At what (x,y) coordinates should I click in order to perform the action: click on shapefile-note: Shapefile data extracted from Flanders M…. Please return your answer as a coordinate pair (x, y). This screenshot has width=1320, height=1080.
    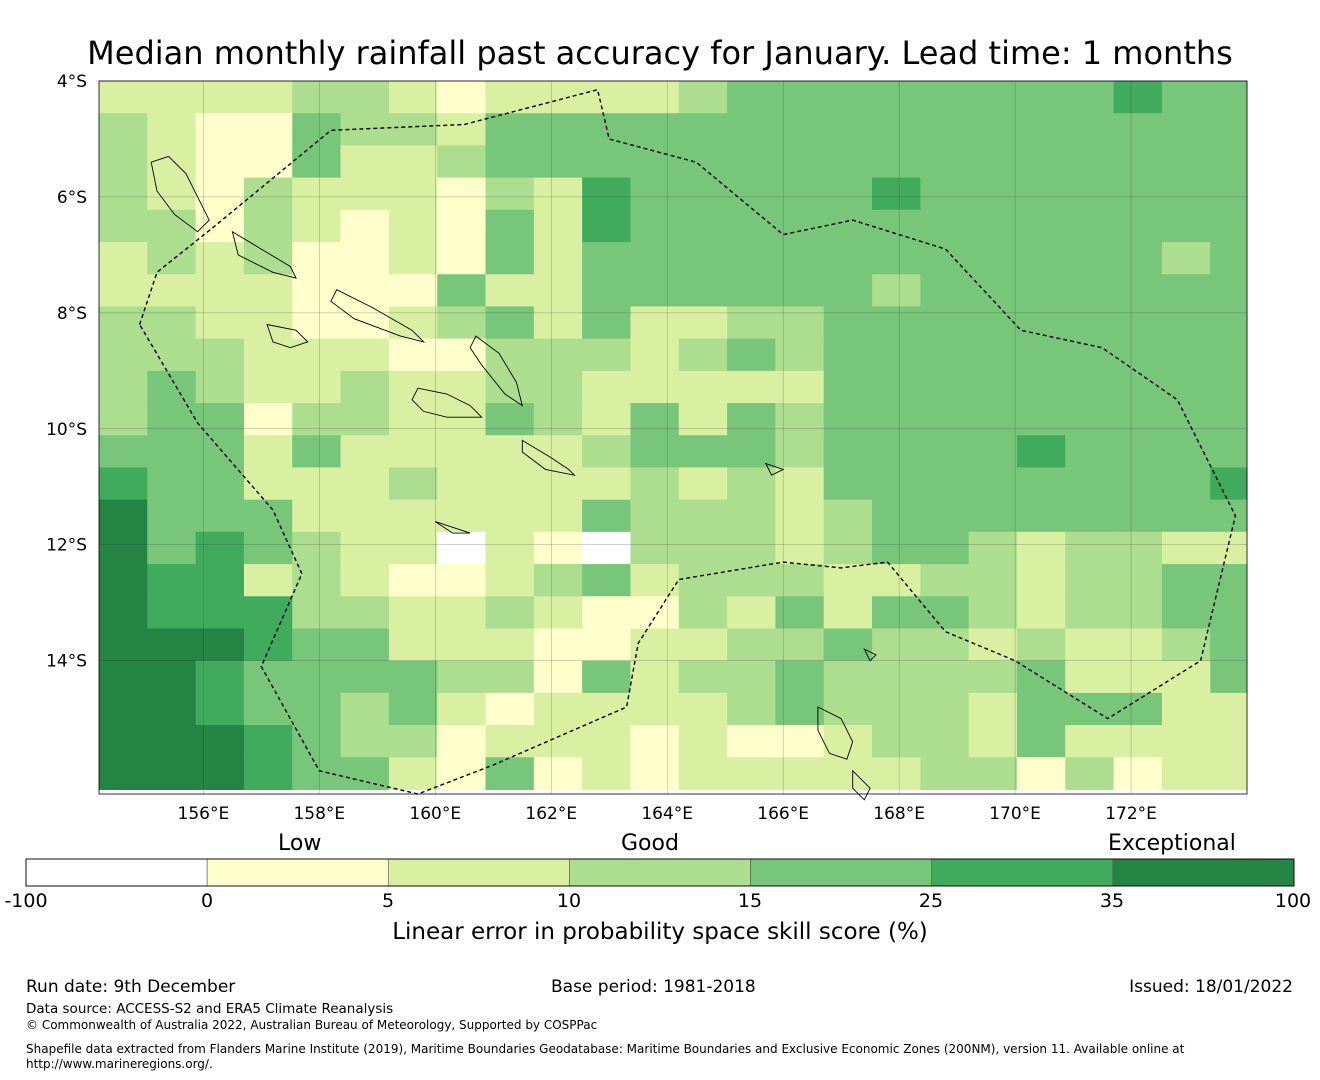
    Looking at the image, I should click on (605, 1049).